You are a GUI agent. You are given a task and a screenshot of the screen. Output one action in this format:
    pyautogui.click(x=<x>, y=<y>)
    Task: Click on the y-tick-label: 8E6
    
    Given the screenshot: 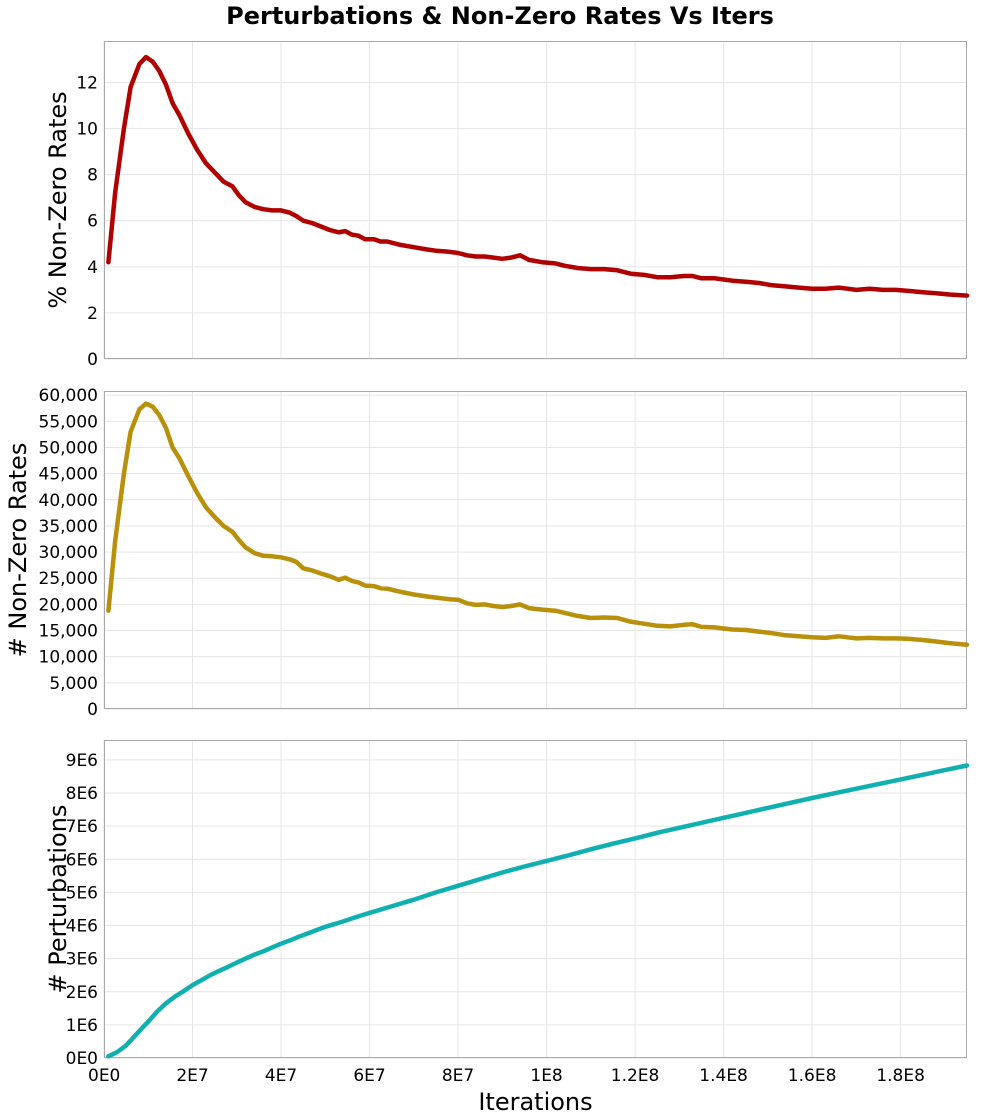 What is the action you would take?
    pyautogui.click(x=82, y=794)
    